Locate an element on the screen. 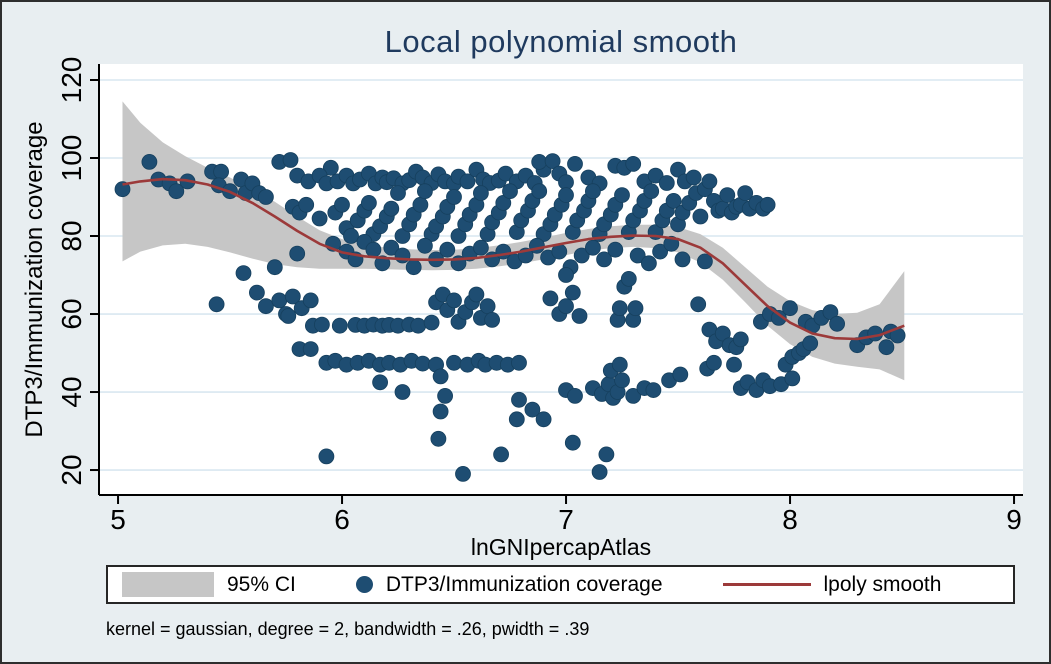  x-tick-label: 9 is located at coordinates (1014, 519).